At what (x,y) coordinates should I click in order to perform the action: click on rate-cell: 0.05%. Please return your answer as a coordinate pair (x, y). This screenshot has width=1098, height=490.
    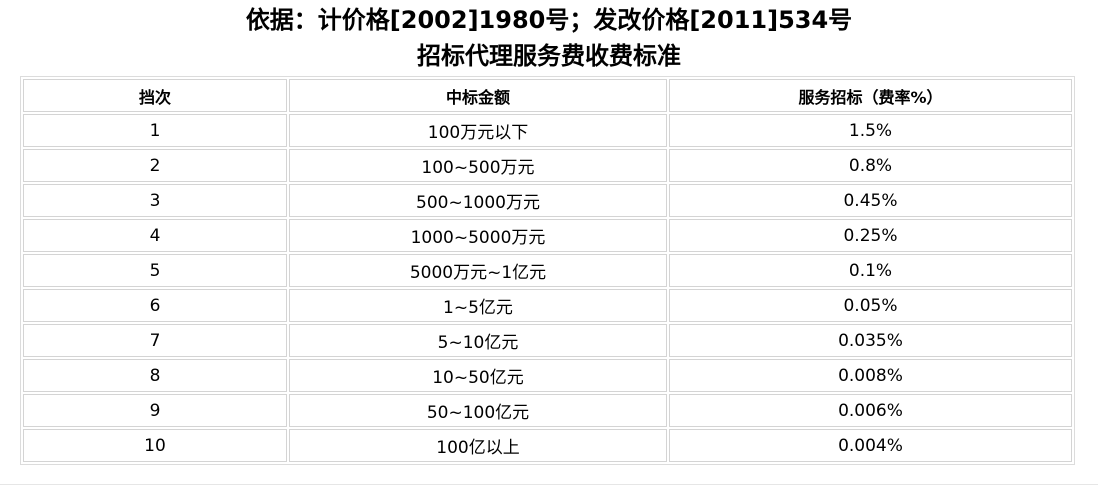
    Looking at the image, I should click on (870, 305).